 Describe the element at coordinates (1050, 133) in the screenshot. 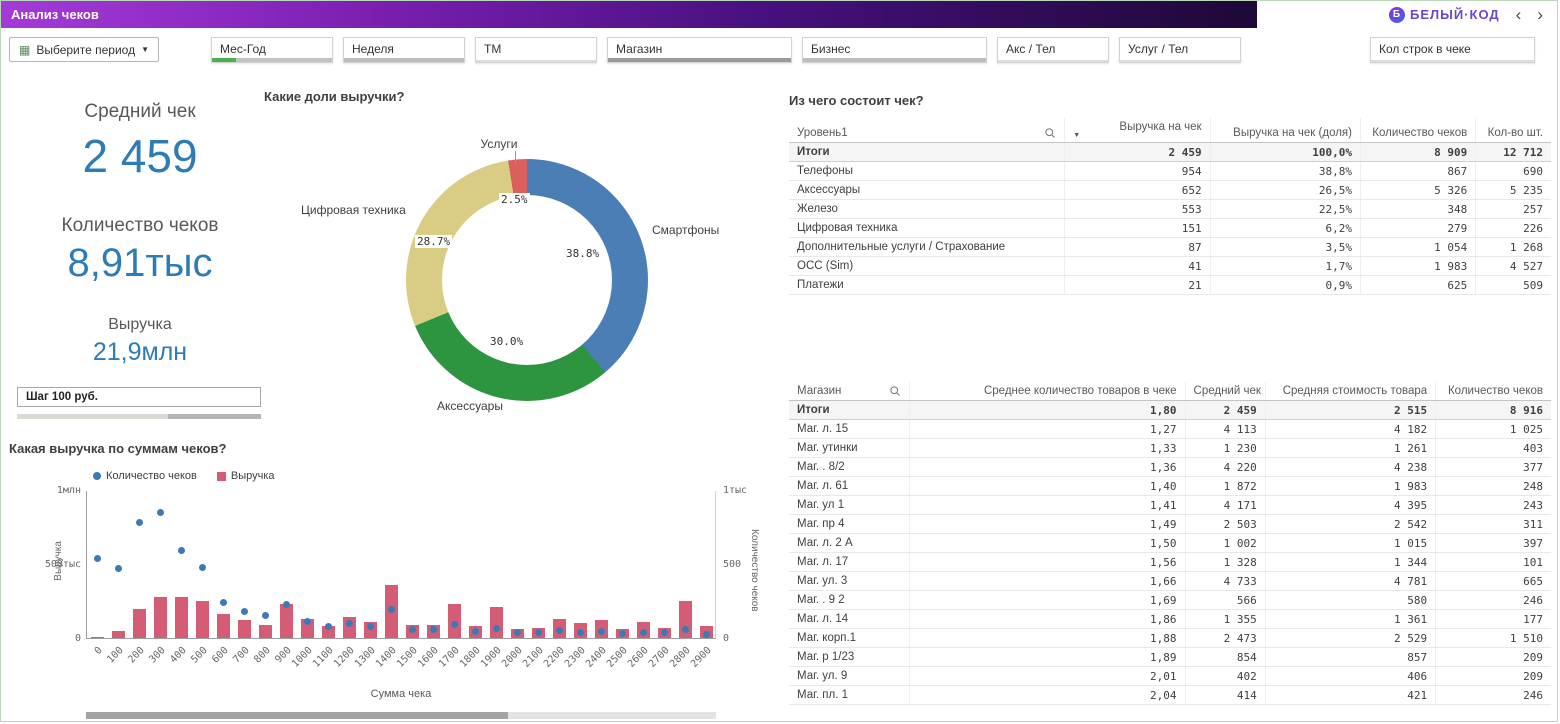

I see `search-icon` at that location.